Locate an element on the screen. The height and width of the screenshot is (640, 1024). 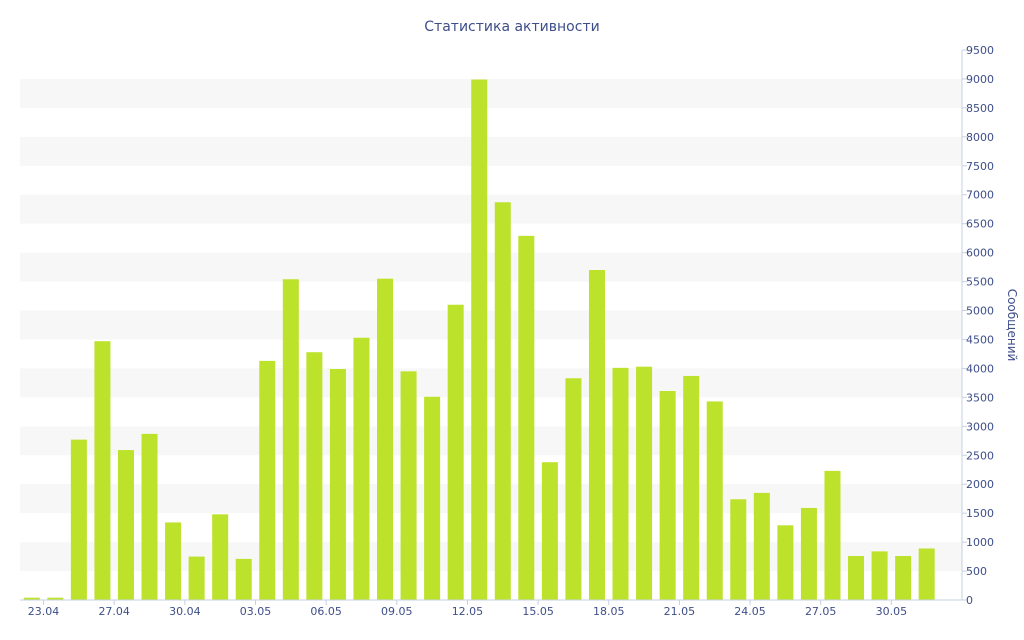
bar-12.05 is located at coordinates (479, 340).